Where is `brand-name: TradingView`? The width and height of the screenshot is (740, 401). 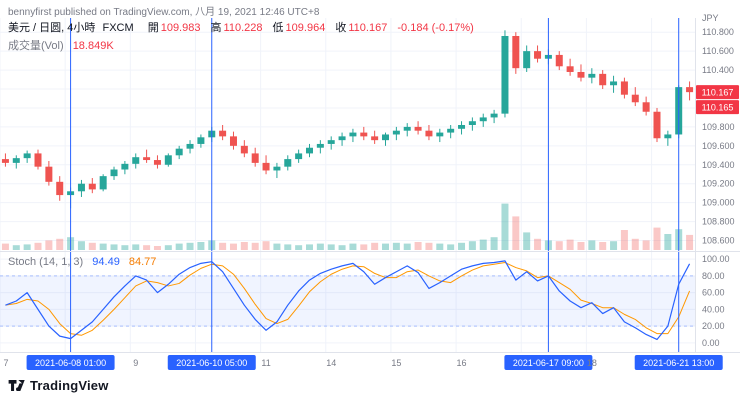
brand-name: TradingView is located at coordinates (69, 385).